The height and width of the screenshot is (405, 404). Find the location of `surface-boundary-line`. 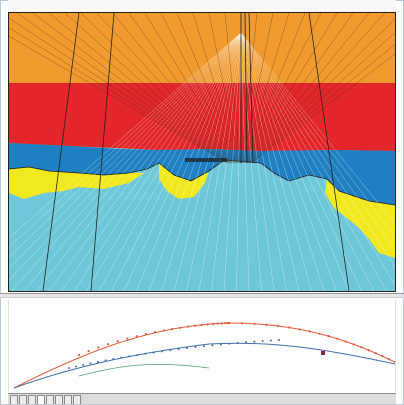

surface-boundary-line is located at coordinates (202, 182).